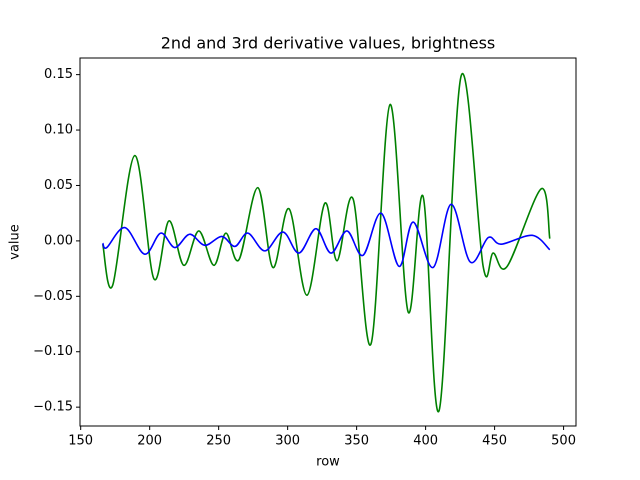 This screenshot has width=640, height=480. What do you see at coordinates (563, 441) in the screenshot?
I see `x-tick-label: 500` at bounding box center [563, 441].